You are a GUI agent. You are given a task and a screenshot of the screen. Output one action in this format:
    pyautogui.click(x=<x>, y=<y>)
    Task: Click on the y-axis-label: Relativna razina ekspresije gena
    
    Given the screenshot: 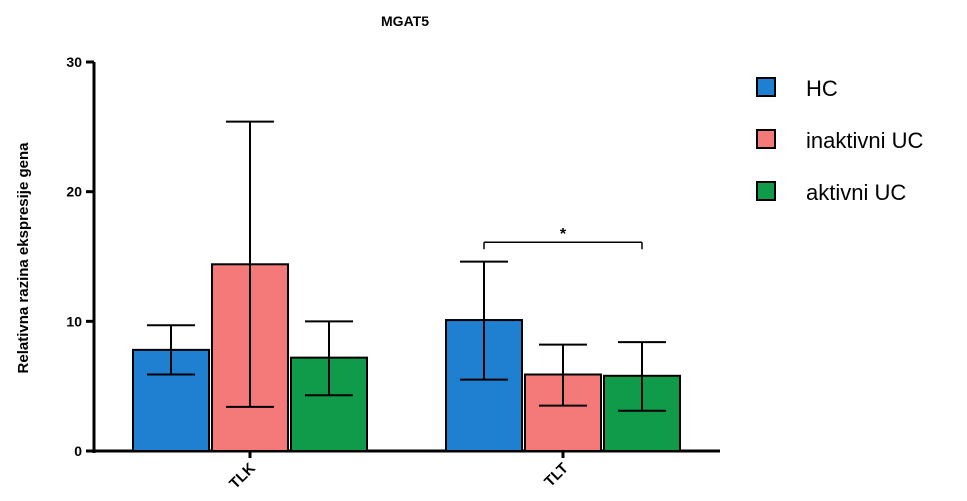 What is the action you would take?
    pyautogui.click(x=23, y=258)
    